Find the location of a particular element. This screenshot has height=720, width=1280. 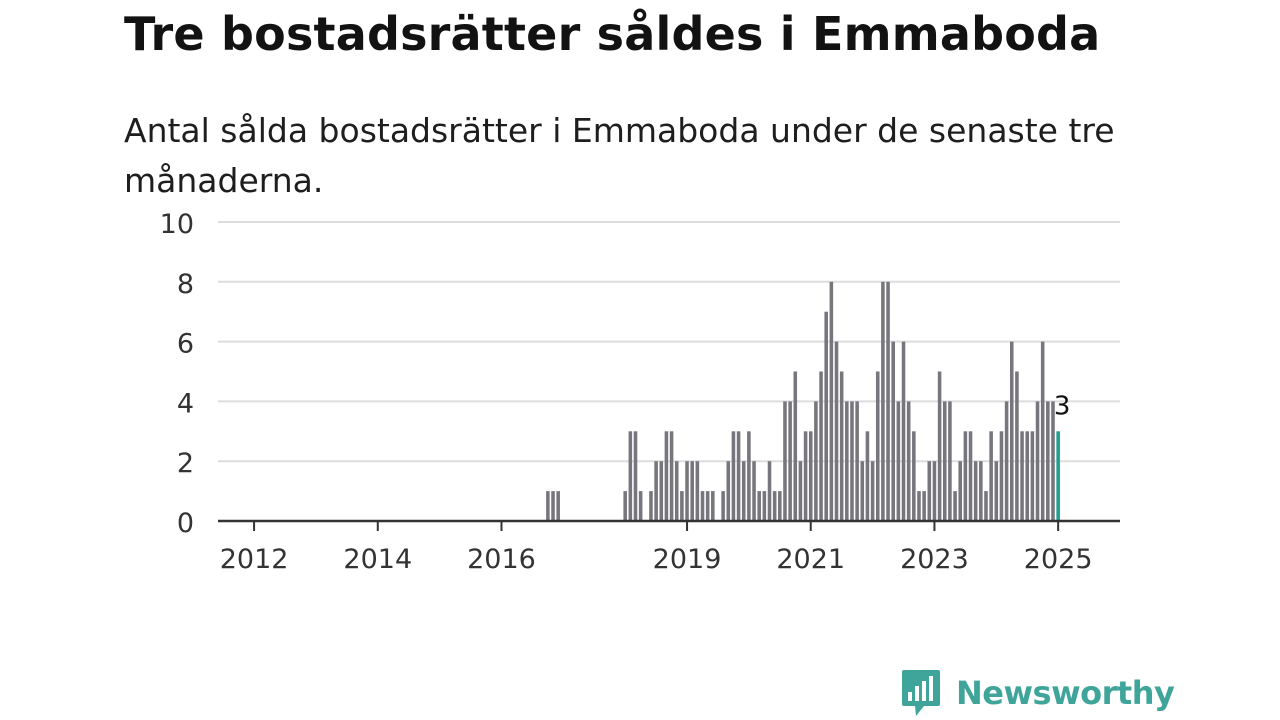

x-tick-label: 2023 is located at coordinates (934, 559).